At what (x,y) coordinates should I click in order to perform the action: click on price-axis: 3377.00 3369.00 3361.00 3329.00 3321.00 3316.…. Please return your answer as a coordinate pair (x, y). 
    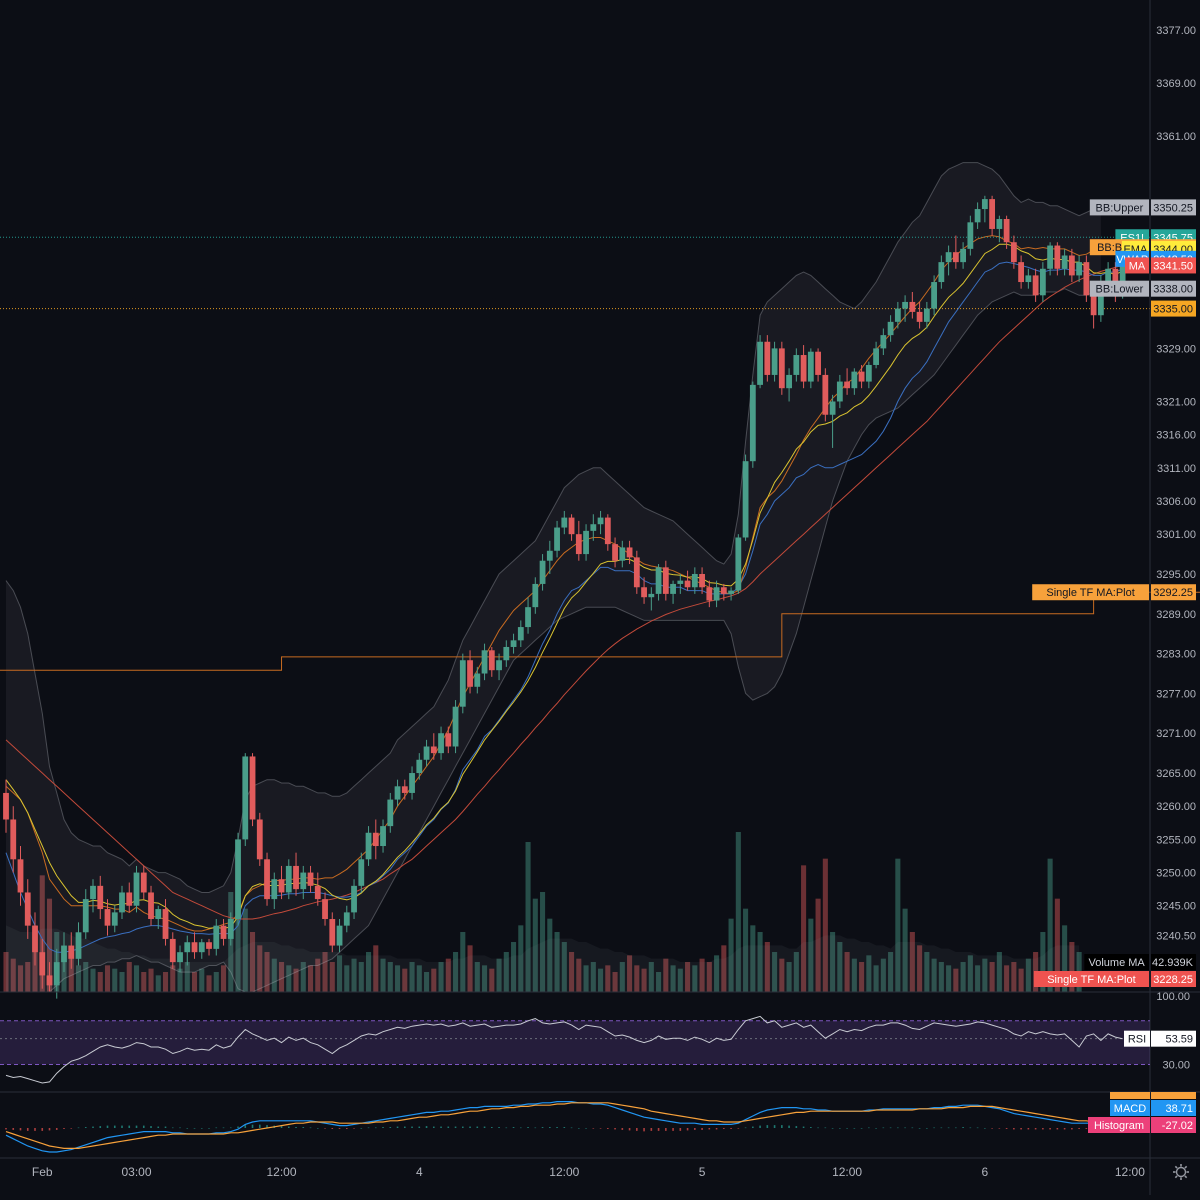
    Looking at the image, I should click on (1176, 499).